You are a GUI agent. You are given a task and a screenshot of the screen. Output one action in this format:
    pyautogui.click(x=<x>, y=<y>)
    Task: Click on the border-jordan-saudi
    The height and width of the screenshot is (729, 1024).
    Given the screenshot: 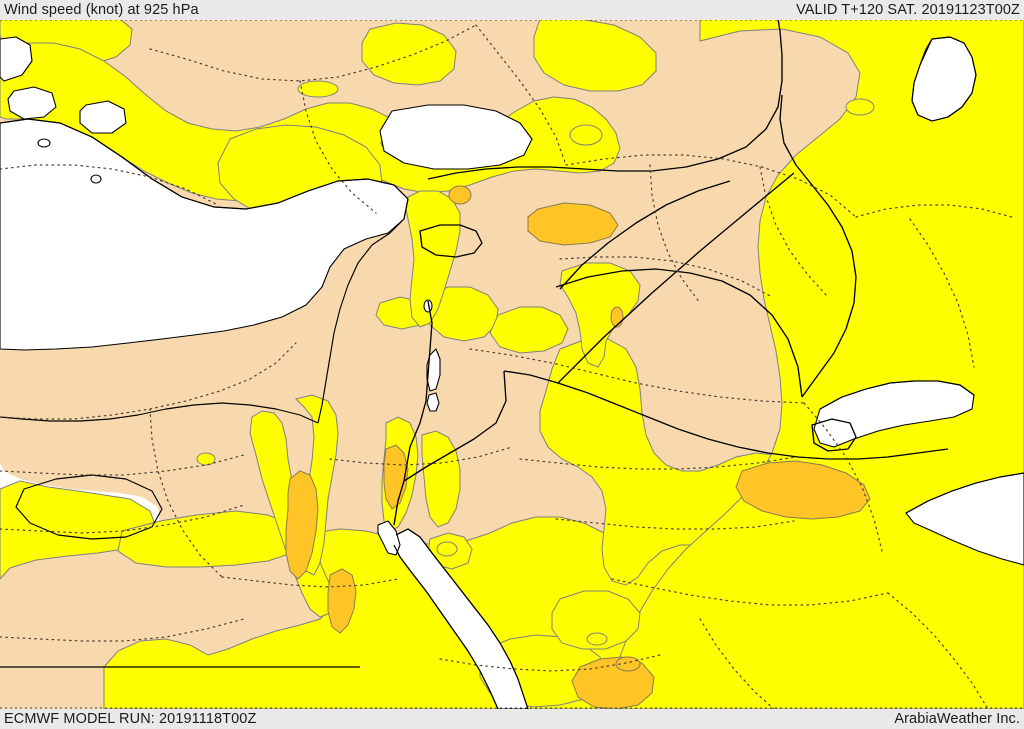 What is the action you would take?
    pyautogui.click(x=726, y=415)
    